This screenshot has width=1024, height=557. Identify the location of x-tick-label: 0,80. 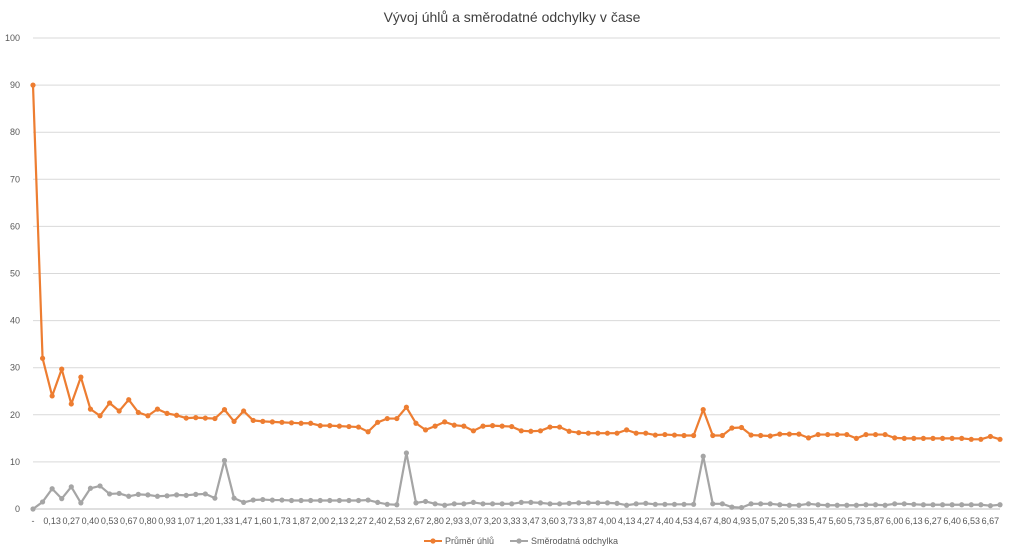
(148, 521).